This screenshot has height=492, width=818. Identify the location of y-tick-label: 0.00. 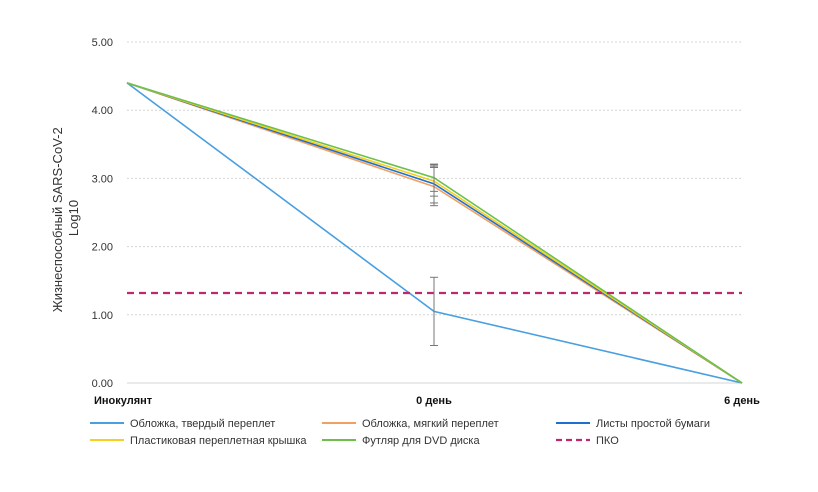
(102, 384).